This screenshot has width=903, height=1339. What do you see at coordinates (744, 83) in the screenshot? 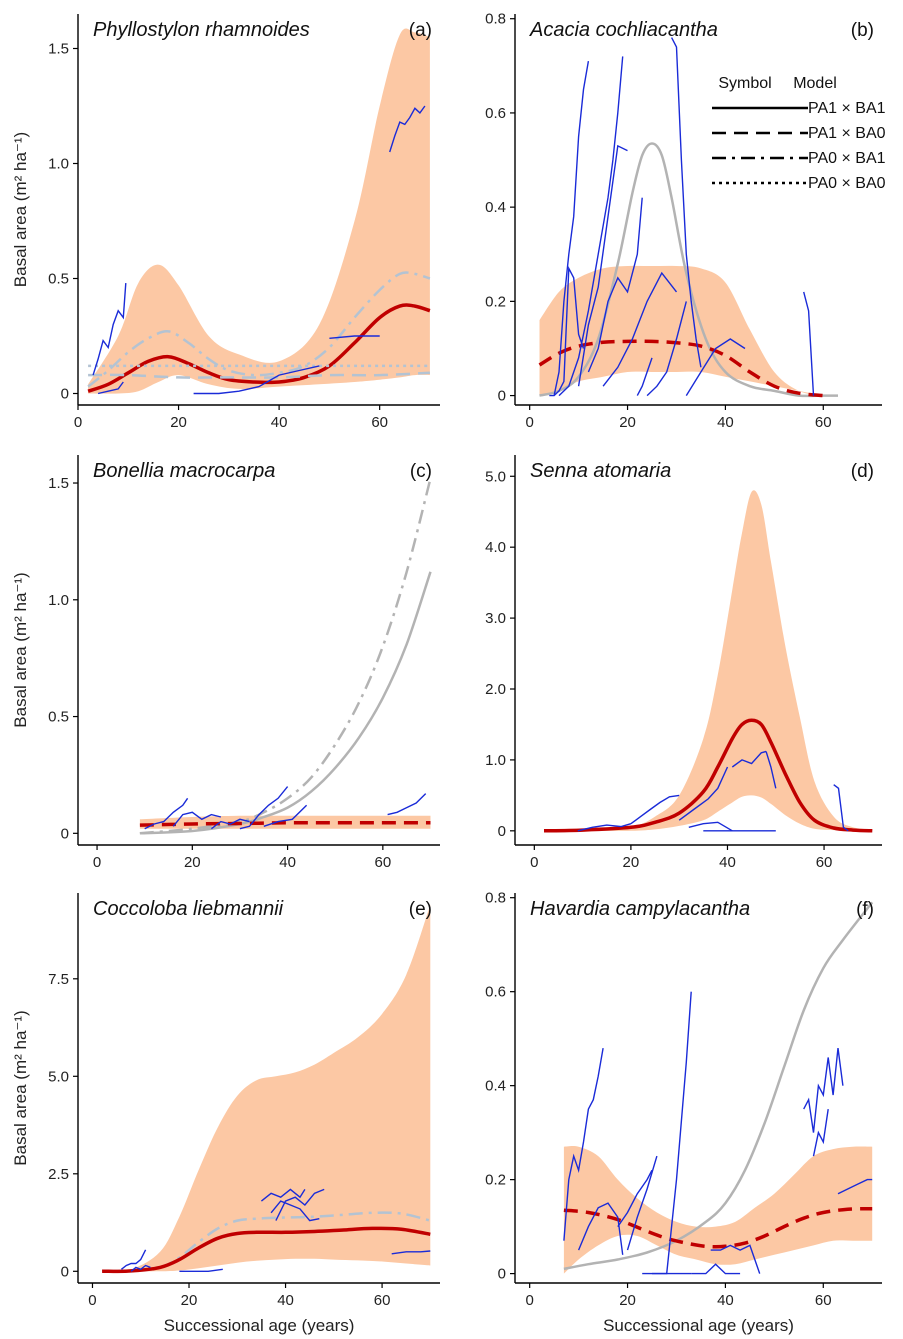
I see `legend-header-symbol: Symbol` at bounding box center [744, 83].